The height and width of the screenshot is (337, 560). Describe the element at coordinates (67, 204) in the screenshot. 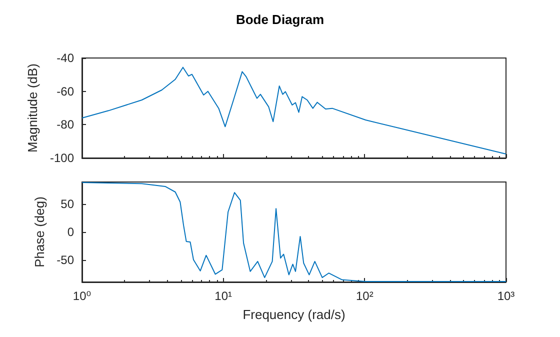

I see `y-tick-label: 50` at that location.